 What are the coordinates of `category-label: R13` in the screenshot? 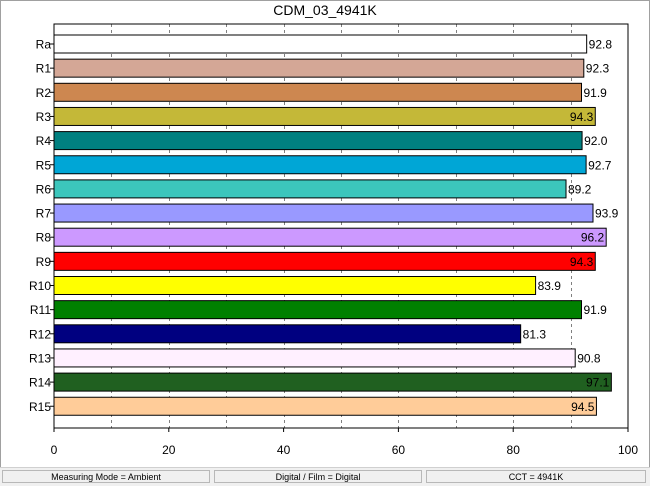 It's located at (40, 358).